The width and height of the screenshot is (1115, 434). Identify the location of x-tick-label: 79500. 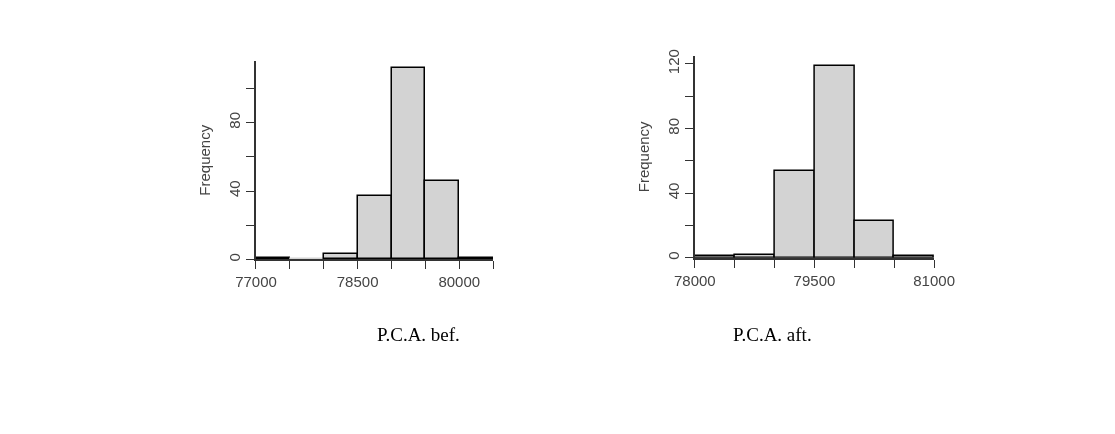
(814, 280).